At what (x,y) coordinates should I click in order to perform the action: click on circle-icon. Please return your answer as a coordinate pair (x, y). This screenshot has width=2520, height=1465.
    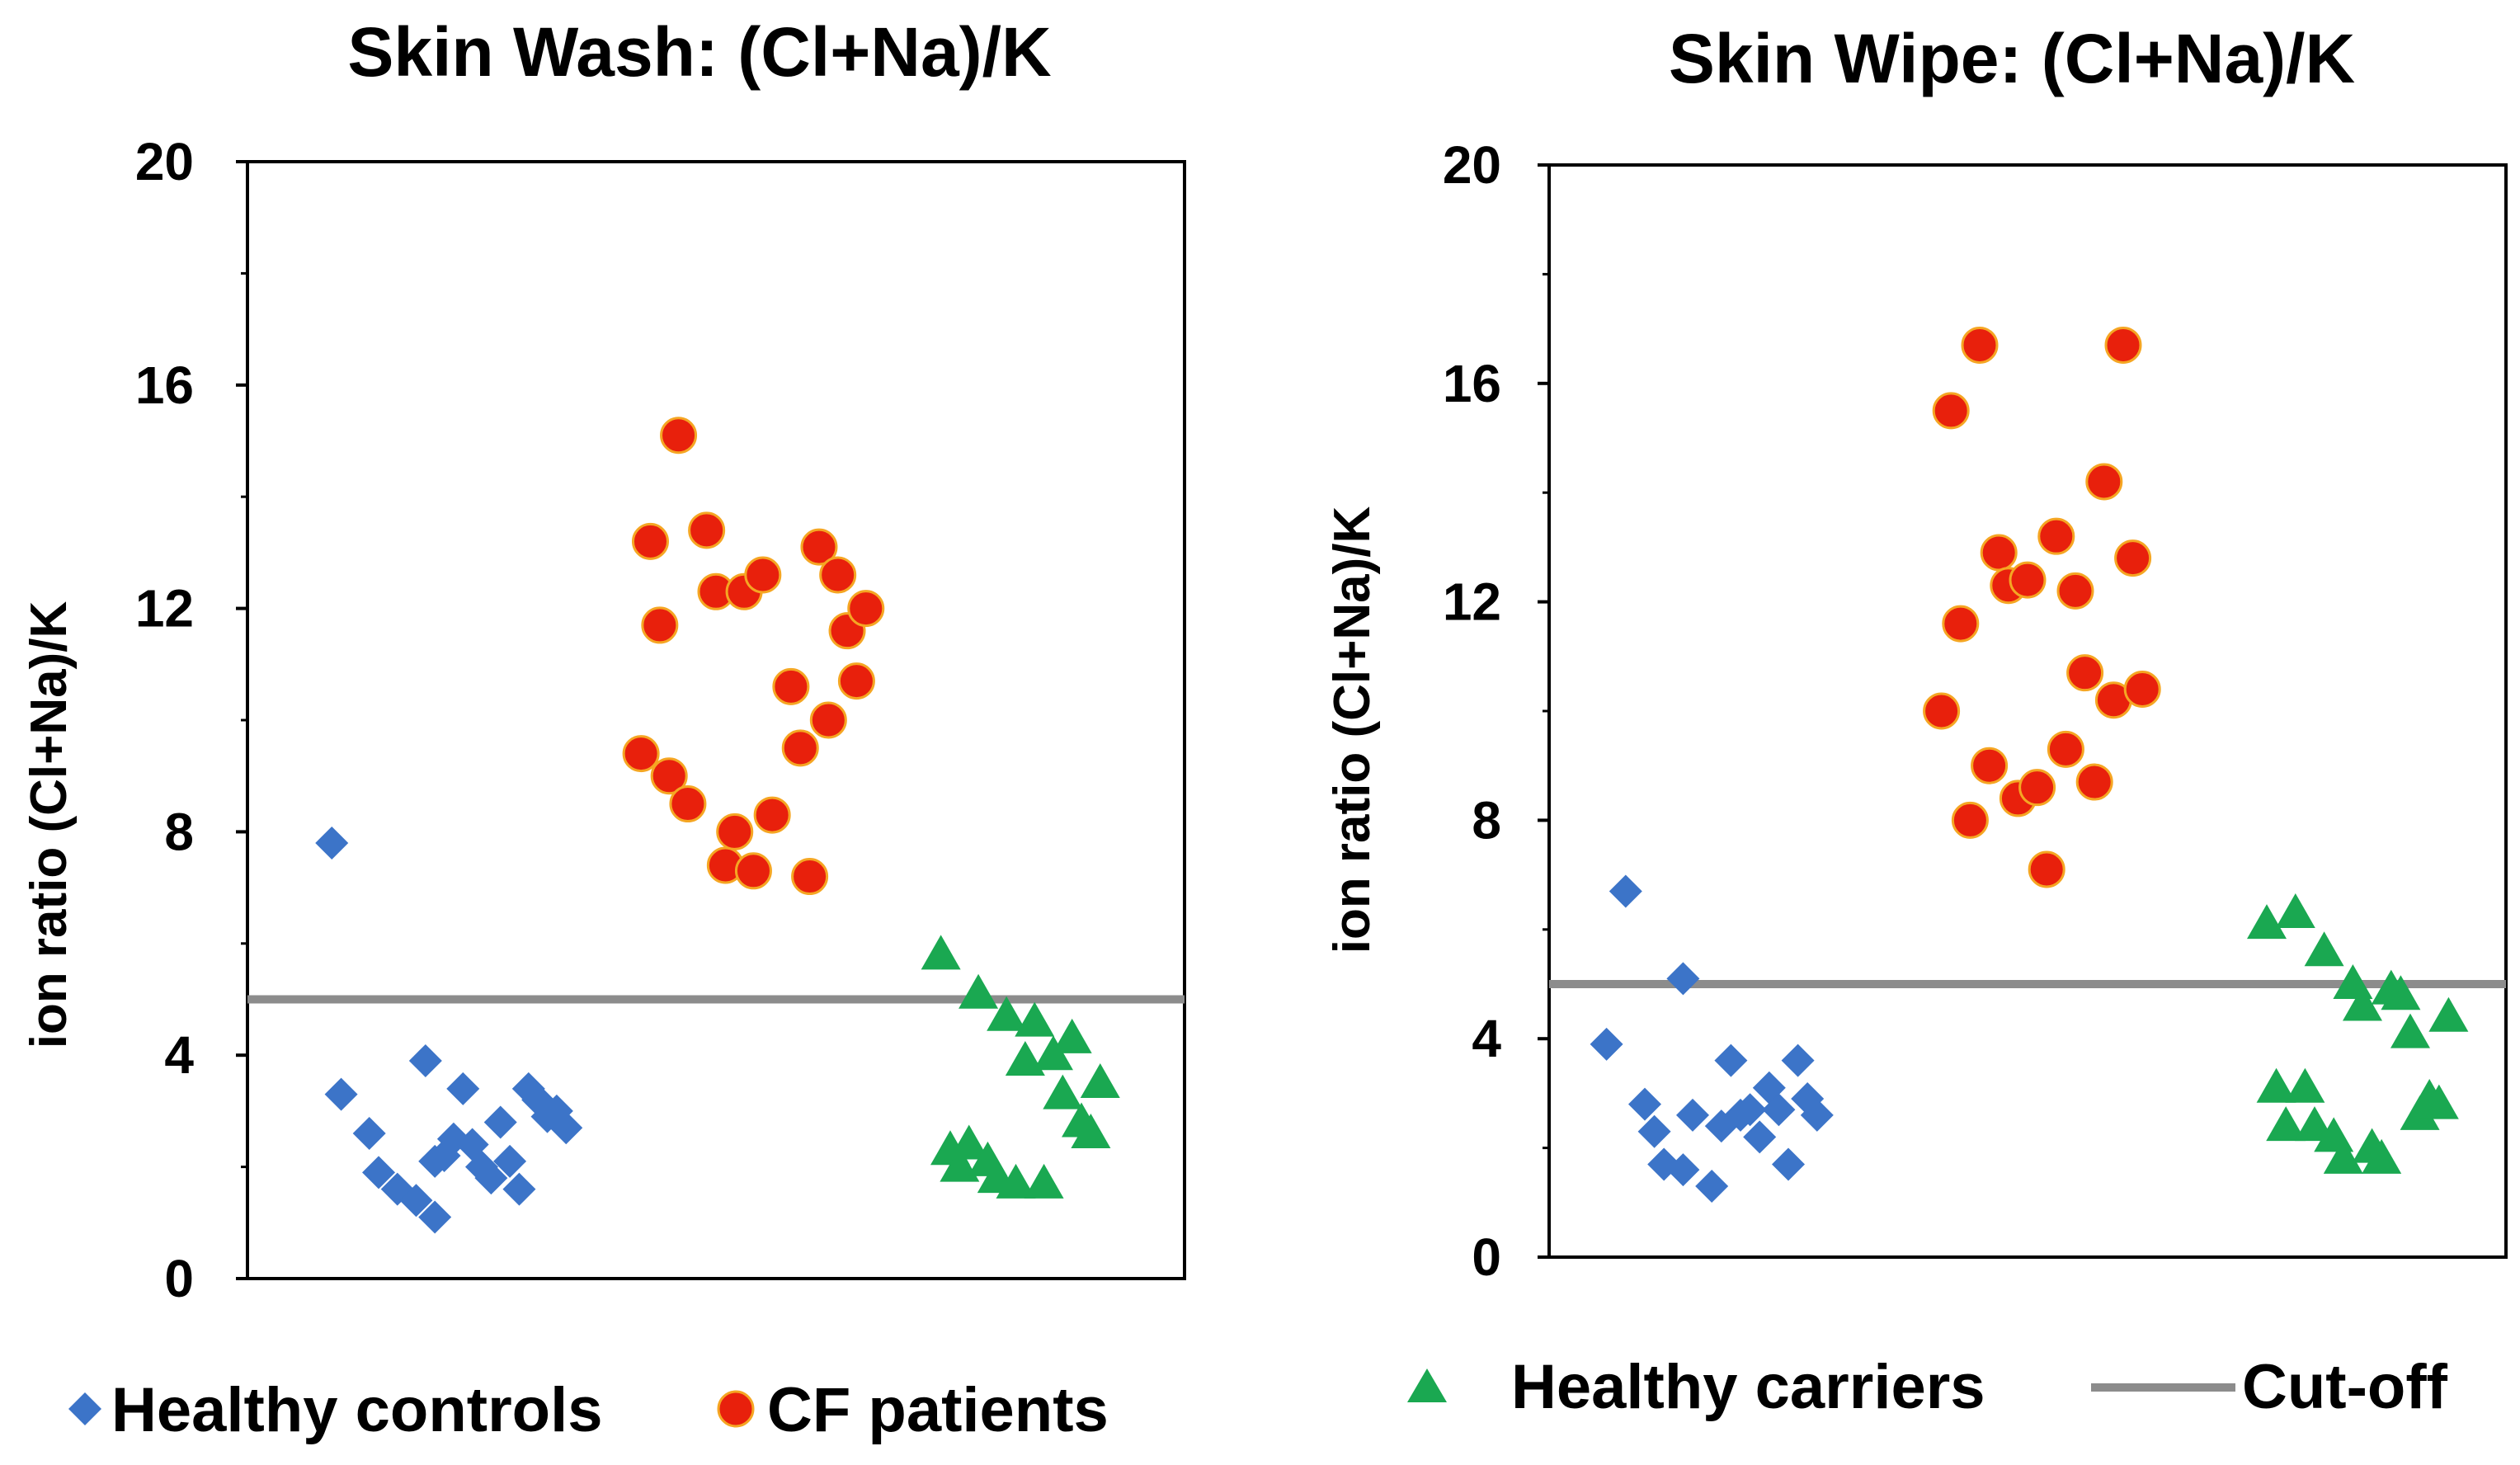
    Looking at the image, I should click on (736, 1409).